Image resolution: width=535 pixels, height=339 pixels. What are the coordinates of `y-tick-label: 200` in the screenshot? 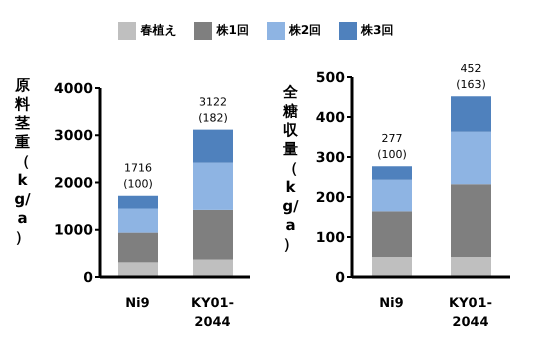 It's located at (331, 198).